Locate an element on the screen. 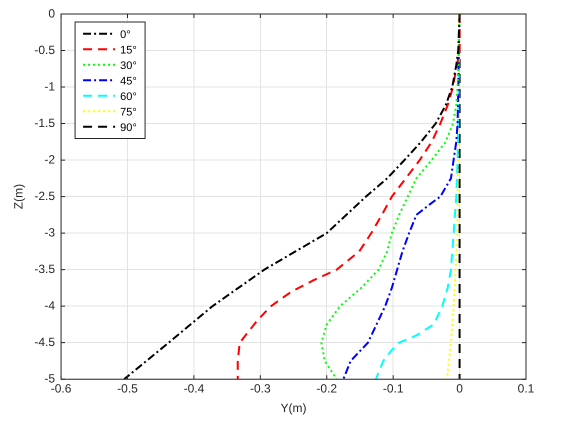 The height and width of the screenshot is (422, 574). x-tick-label: 0 is located at coordinates (460, 389).